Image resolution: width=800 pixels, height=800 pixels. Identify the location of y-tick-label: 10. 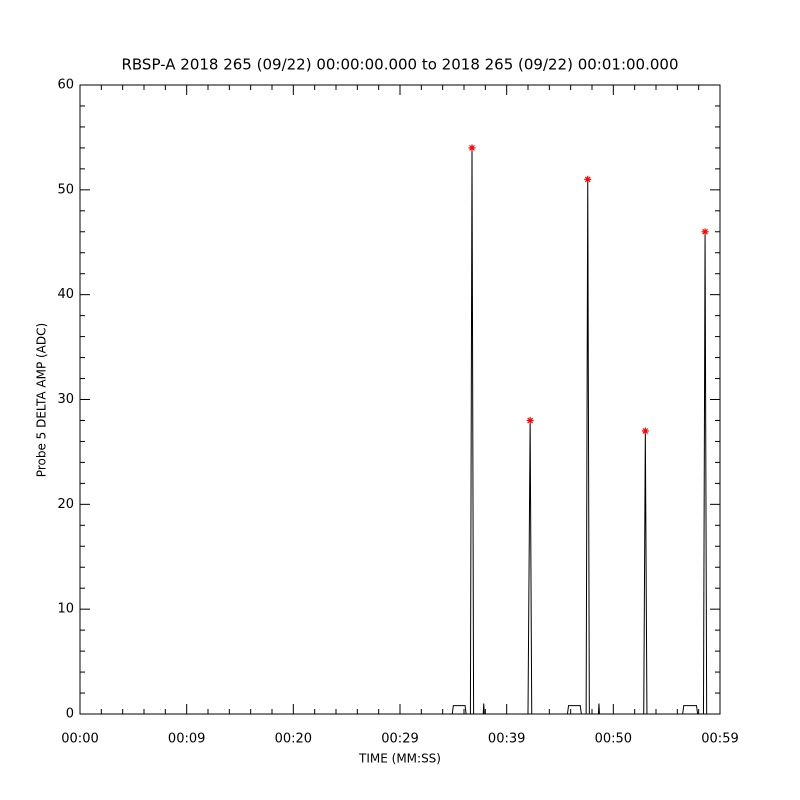
(65, 609).